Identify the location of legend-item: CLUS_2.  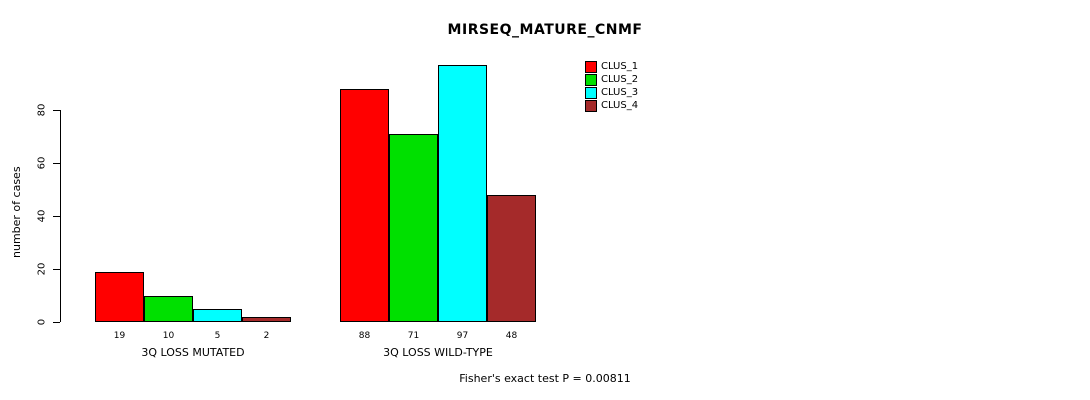
(611, 79).